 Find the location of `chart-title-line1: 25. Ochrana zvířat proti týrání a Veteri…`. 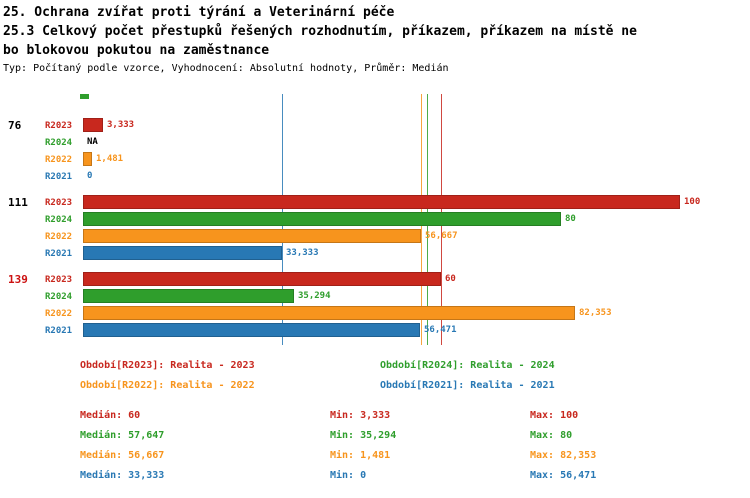

chart-title-line1: 25. Ochrana zvířat proti týrání a Veteri… is located at coordinates (199, 12).